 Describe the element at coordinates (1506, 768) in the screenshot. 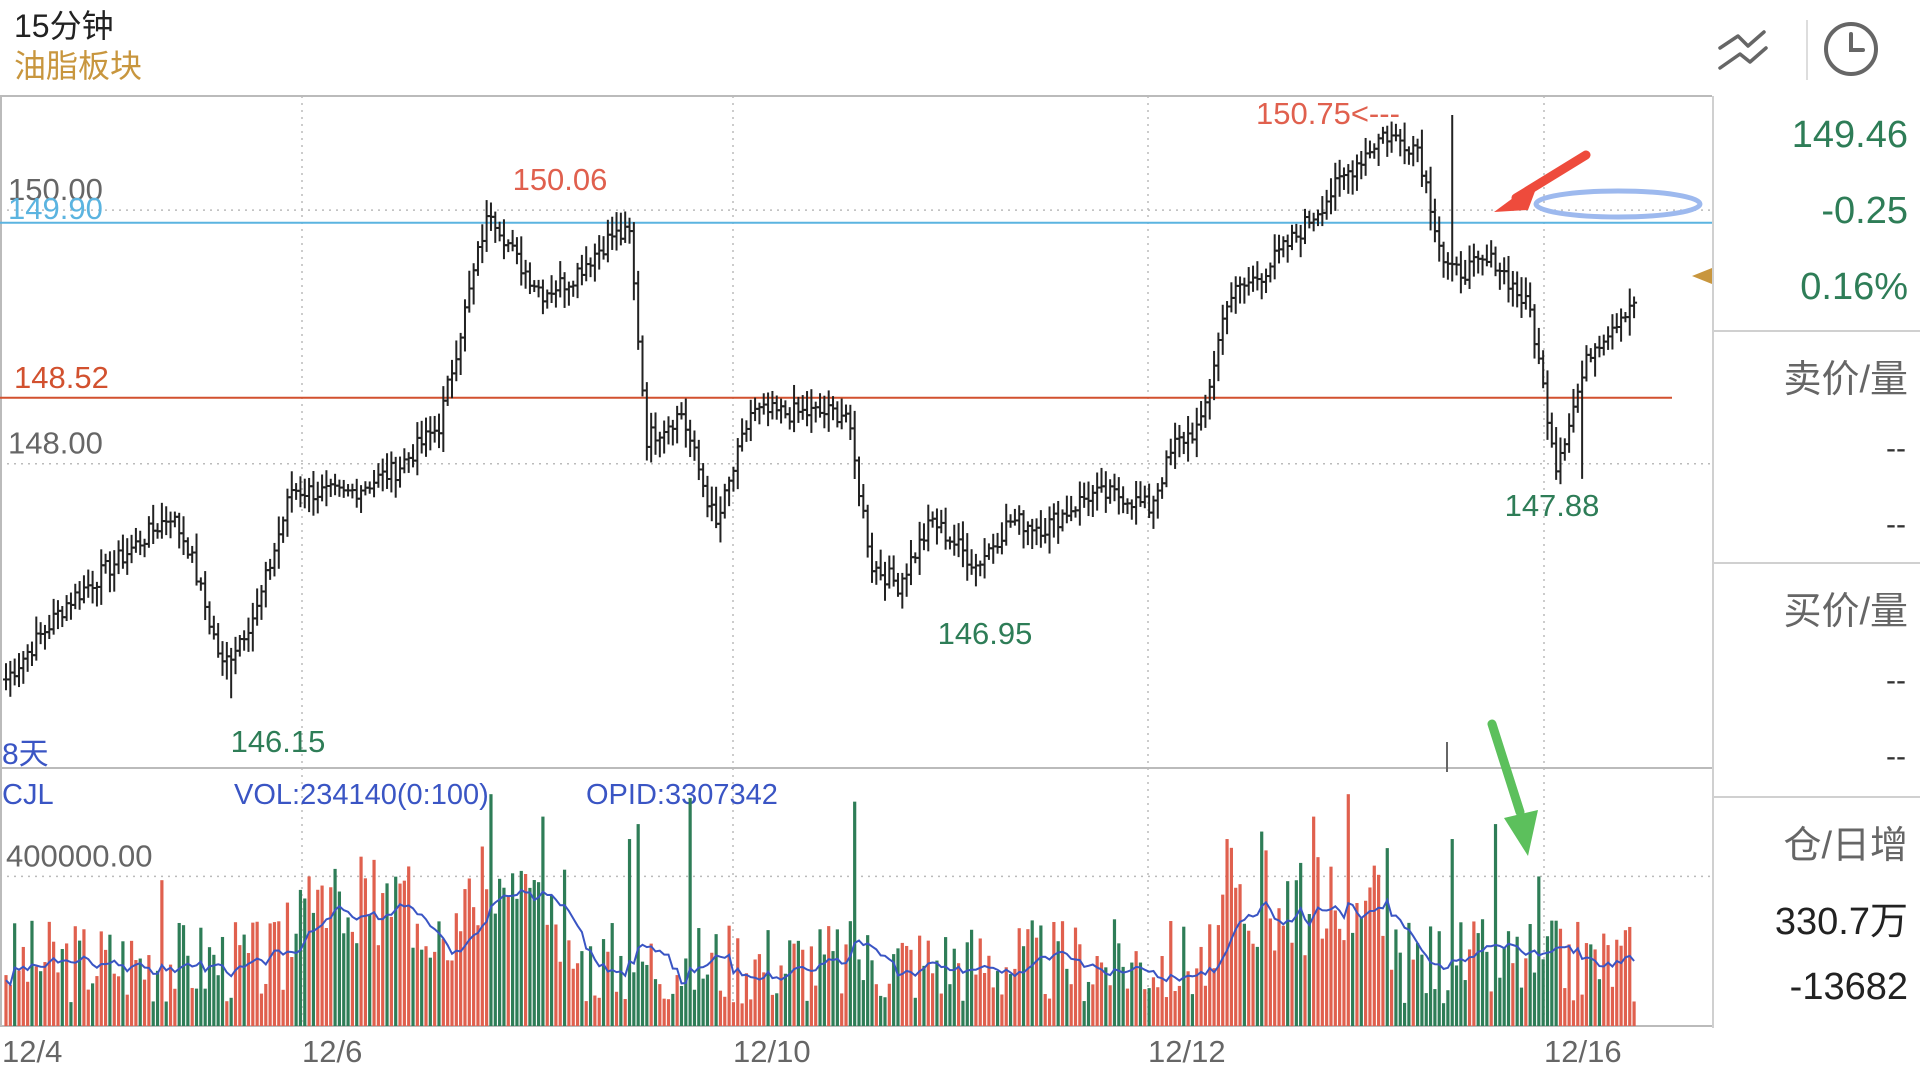

I see `green-arrow-shaft` at that location.